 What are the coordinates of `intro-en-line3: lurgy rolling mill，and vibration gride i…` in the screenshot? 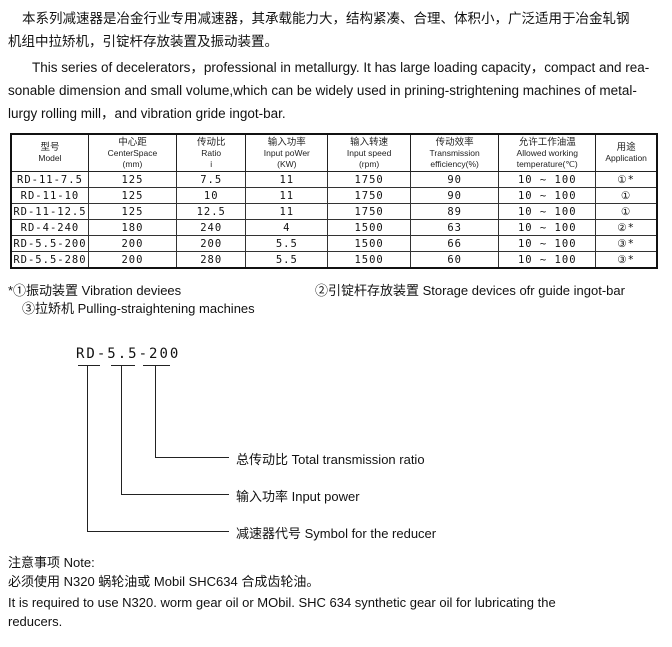 It's located at (147, 113).